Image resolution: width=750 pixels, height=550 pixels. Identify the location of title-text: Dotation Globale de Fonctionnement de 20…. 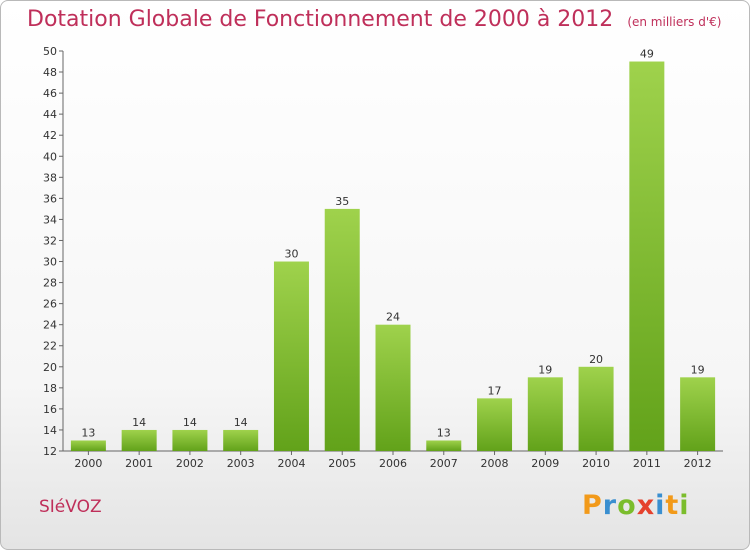
(320, 19).